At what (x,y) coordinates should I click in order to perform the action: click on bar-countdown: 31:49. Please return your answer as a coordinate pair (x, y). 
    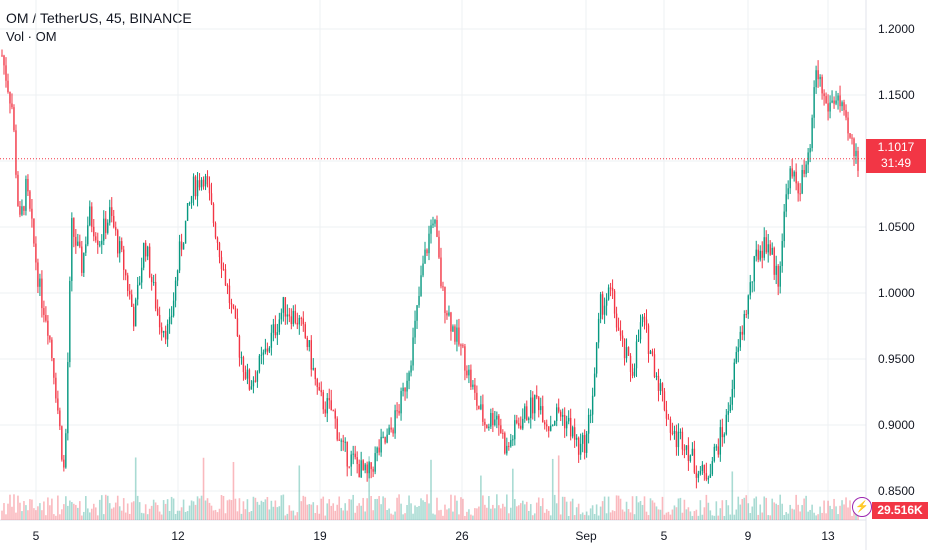
    Looking at the image, I should click on (896, 163).